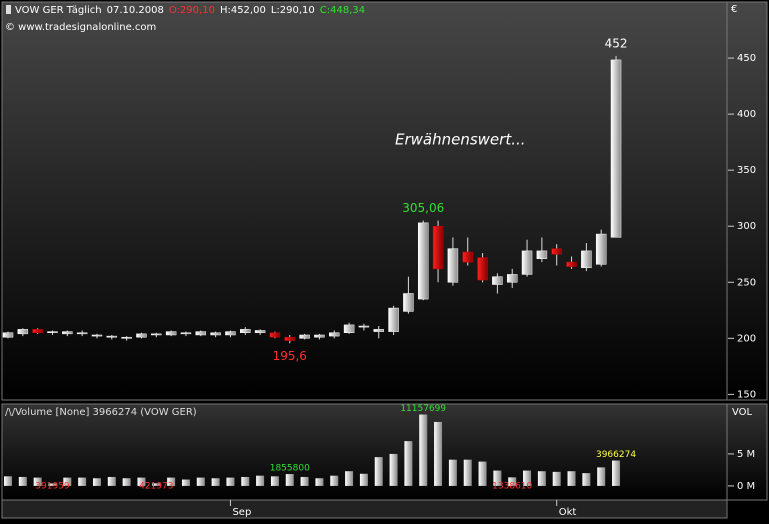 The image size is (769, 524). I want to click on volume-label: 3966274, so click(616, 455).